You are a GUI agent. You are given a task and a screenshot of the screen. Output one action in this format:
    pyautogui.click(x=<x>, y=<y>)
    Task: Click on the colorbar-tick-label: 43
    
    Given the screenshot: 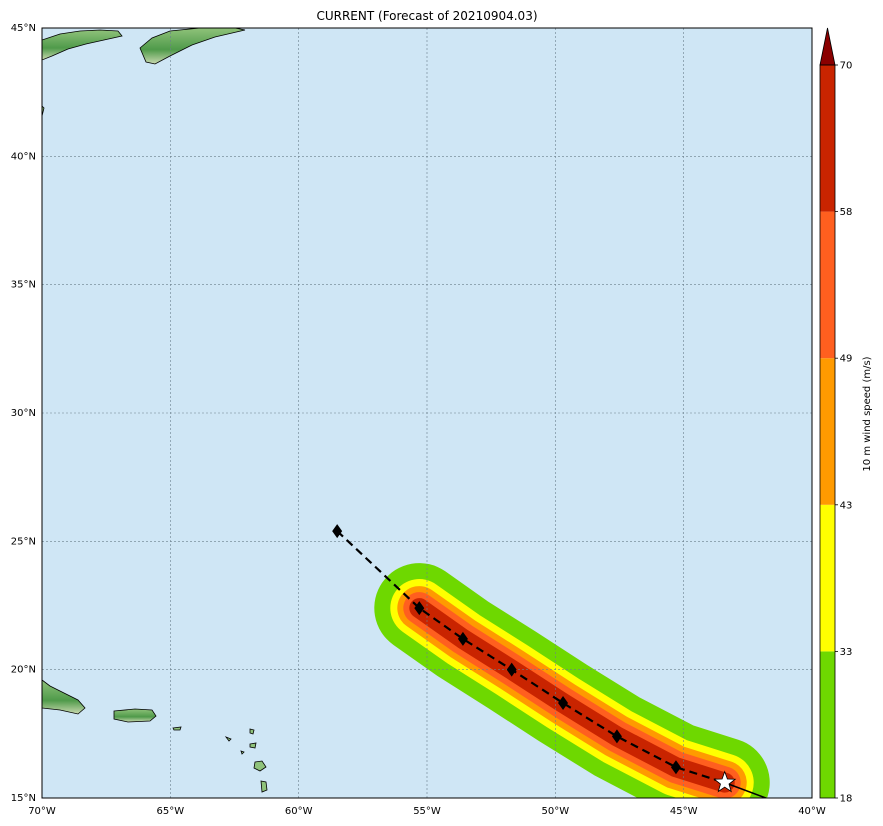 What is the action you would take?
    pyautogui.click(x=846, y=505)
    